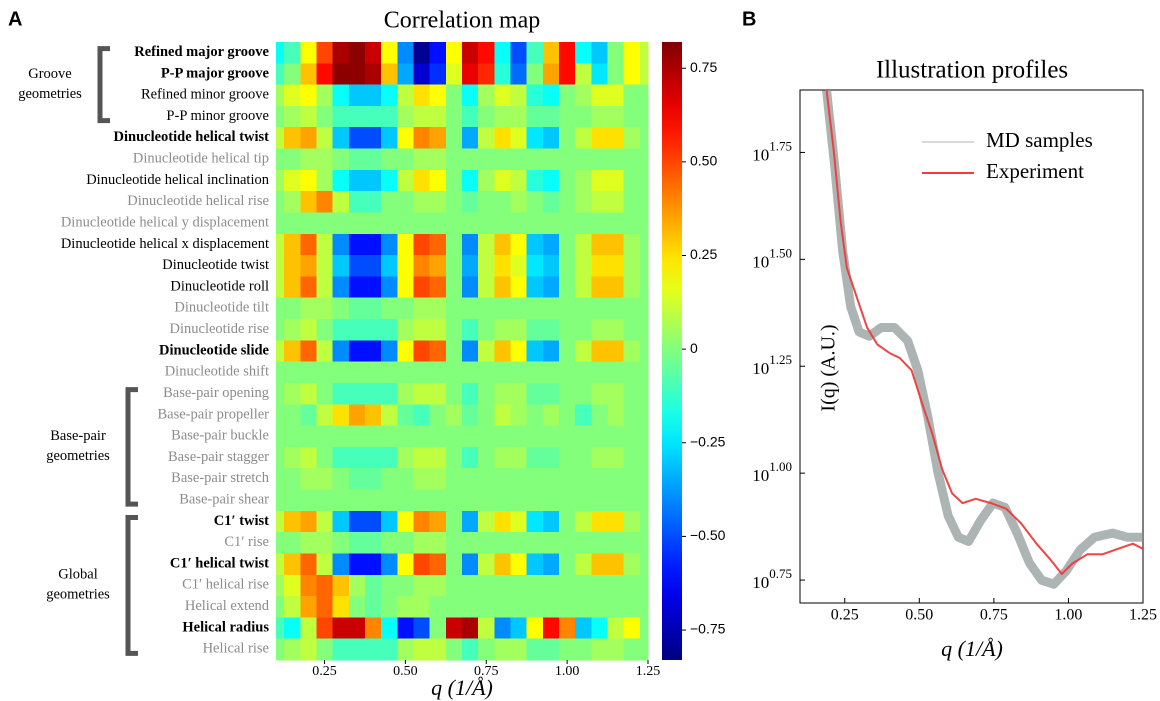 The image size is (1160, 701). Describe the element at coordinates (567, 671) in the screenshot. I see `x-tick-label: 1.00` at that location.